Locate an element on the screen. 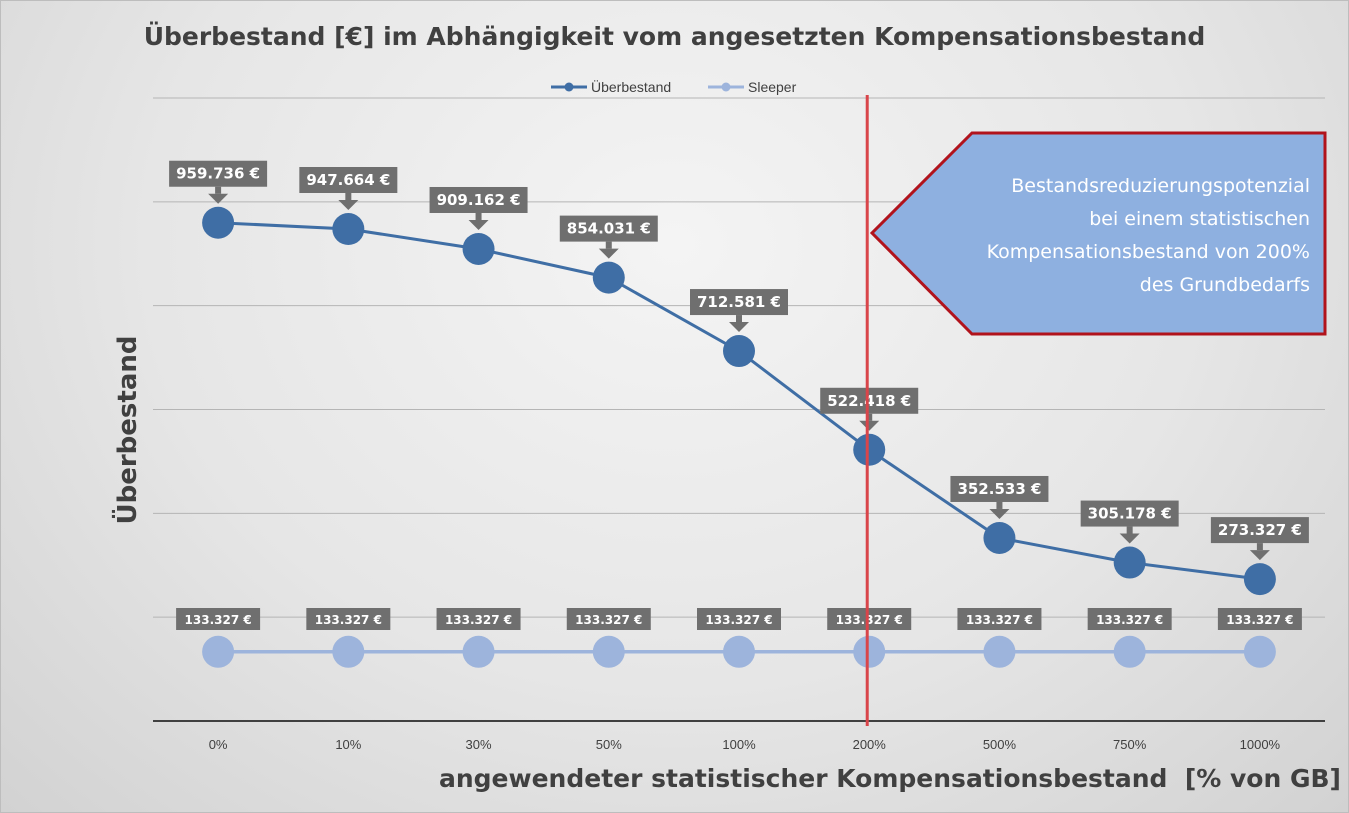 The image size is (1349, 813). data-label: 352.533 € is located at coordinates (999, 497).